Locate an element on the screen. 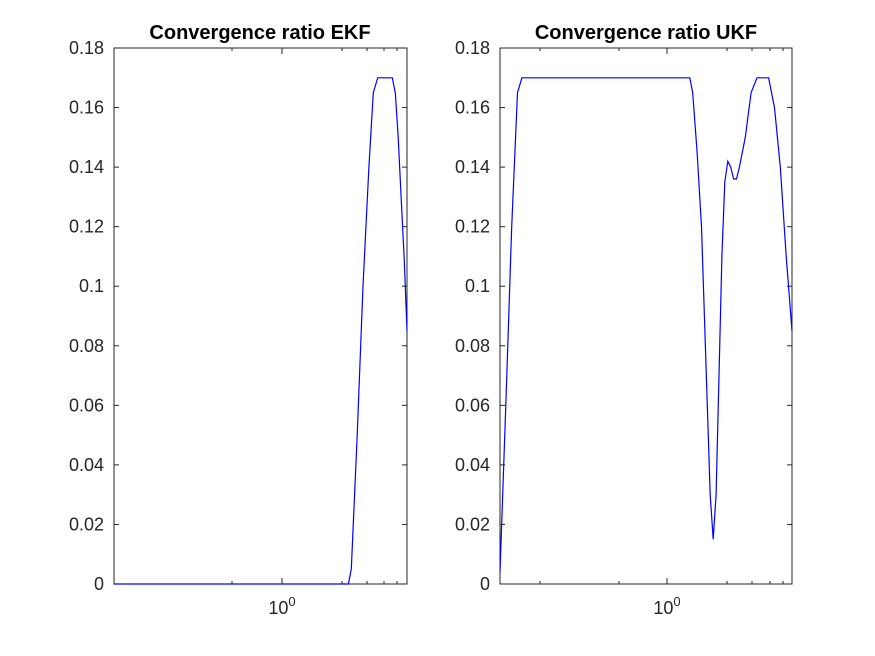  ukf-y-tick-label: 0 is located at coordinates (485, 584).